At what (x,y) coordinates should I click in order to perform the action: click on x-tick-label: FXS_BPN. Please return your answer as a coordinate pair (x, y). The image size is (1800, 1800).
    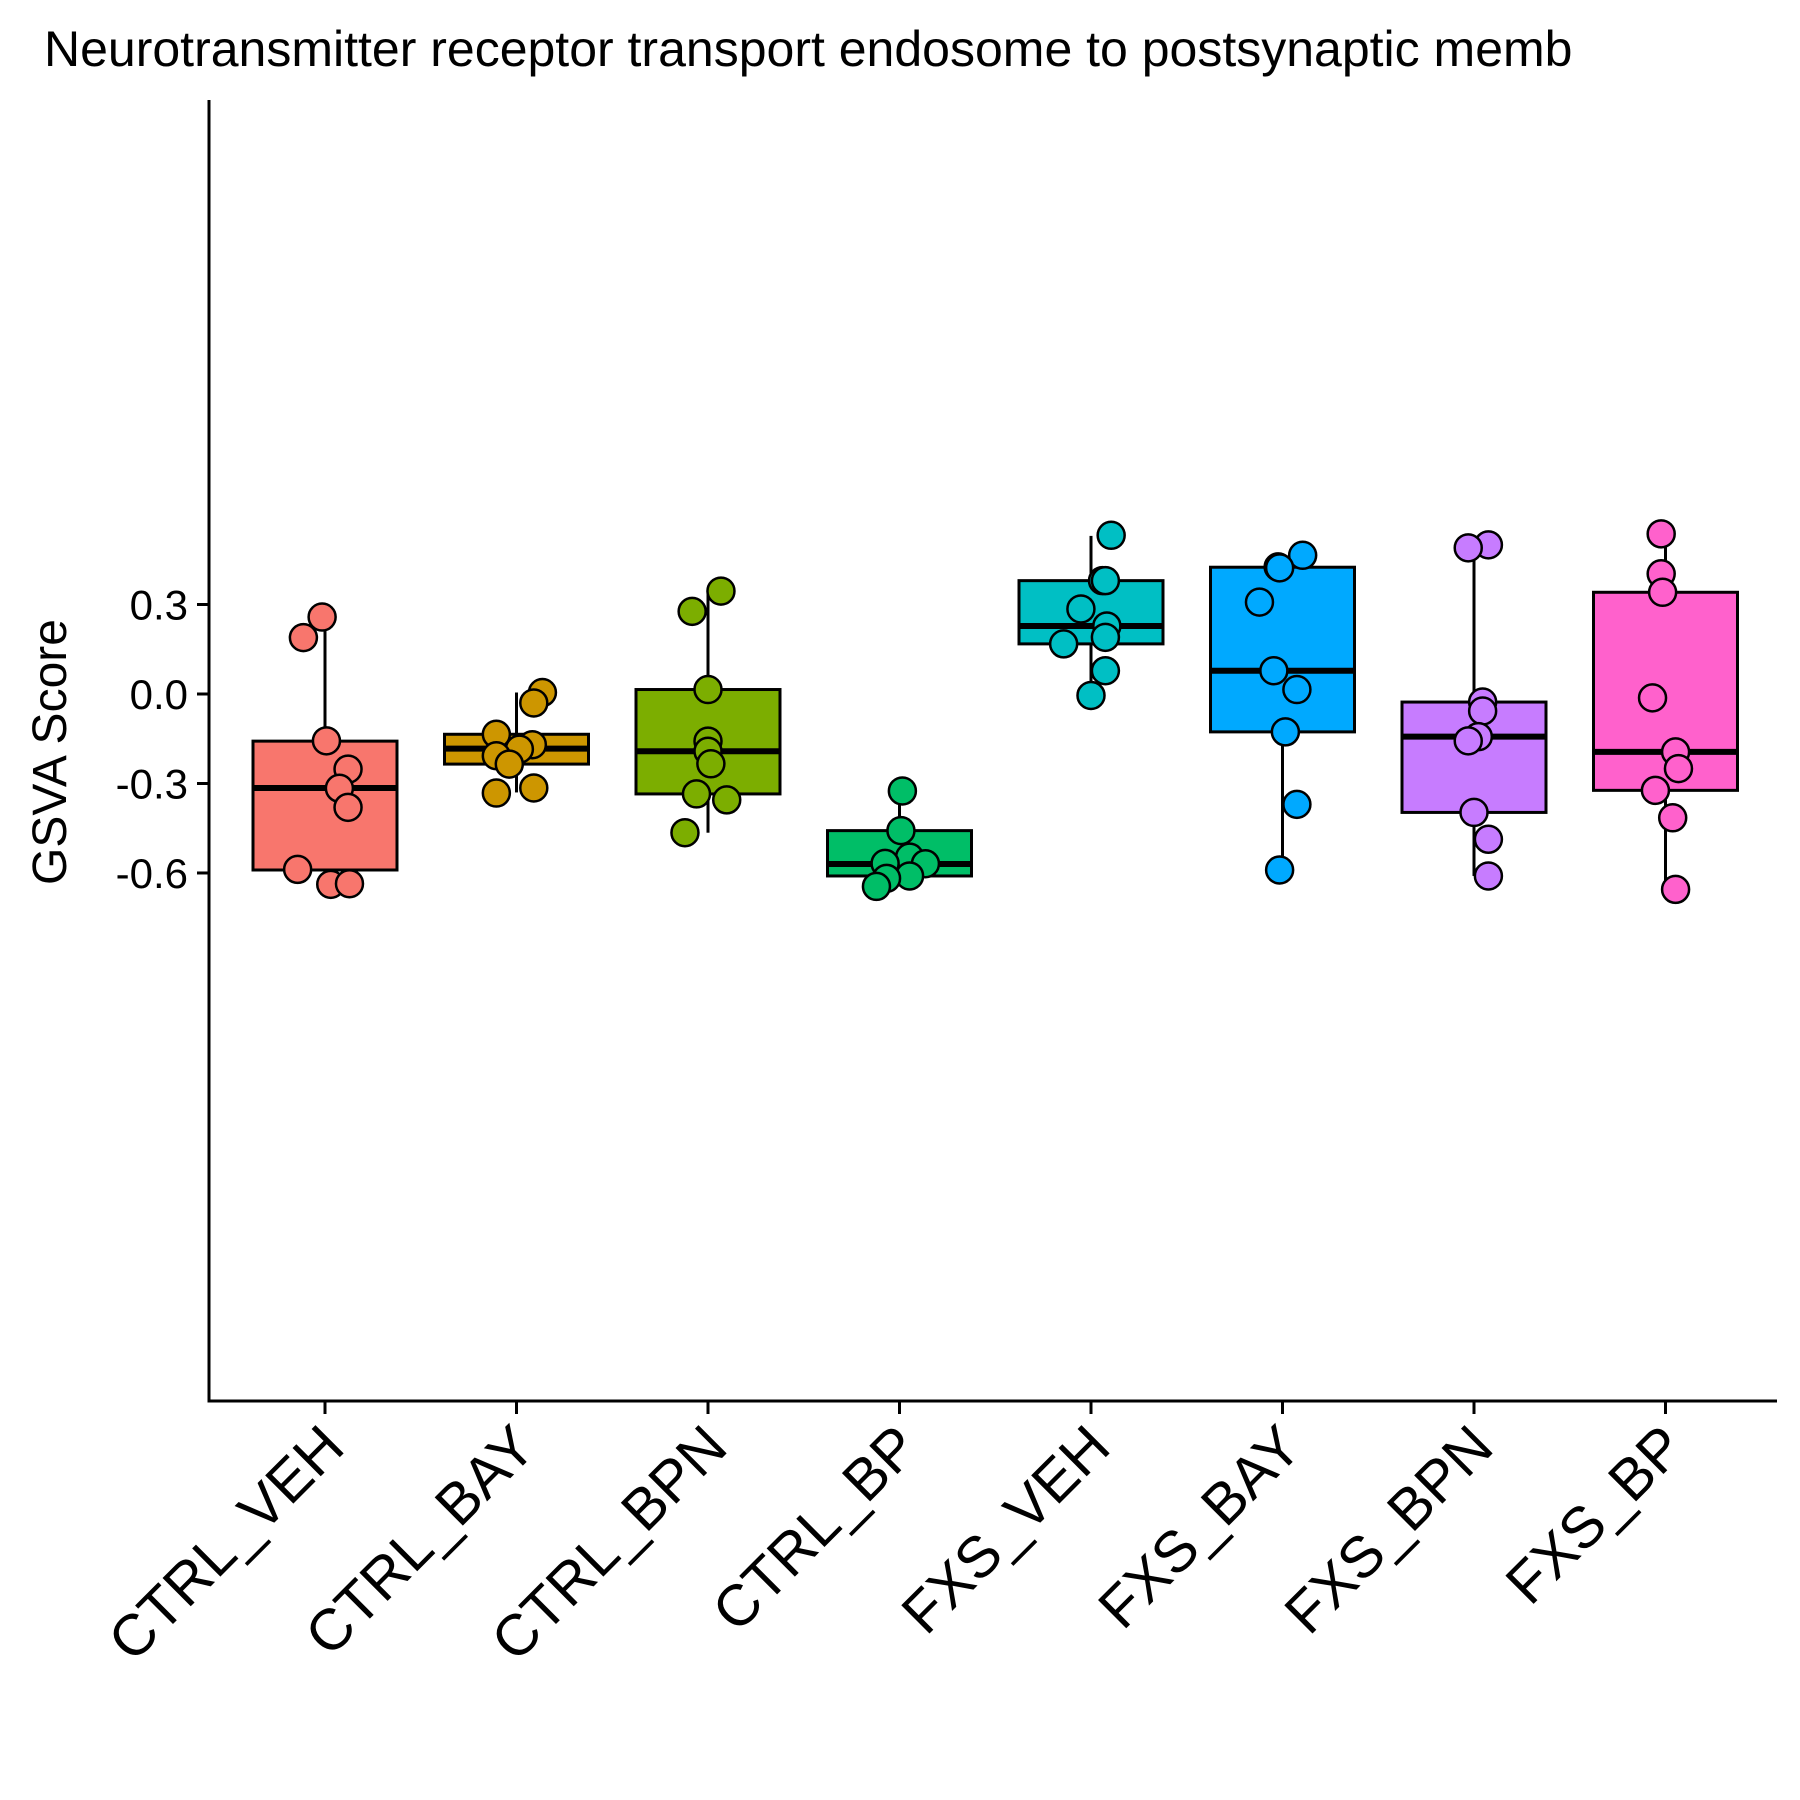
    Looking at the image, I should click on (1388, 1529).